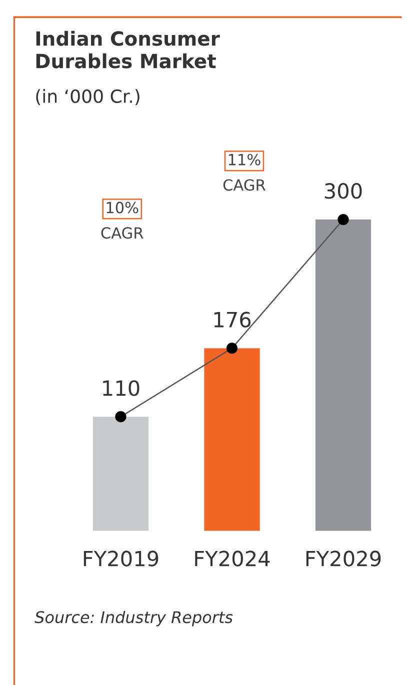 Image resolution: width=407 pixels, height=685 pixels. What do you see at coordinates (232, 320) in the screenshot?
I see `data-label: 176` at bounding box center [232, 320].